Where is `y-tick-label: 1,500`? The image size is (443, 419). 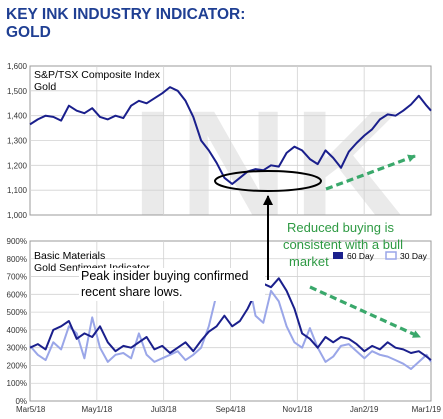 y-tick-label: 1,500 is located at coordinates (17, 91).